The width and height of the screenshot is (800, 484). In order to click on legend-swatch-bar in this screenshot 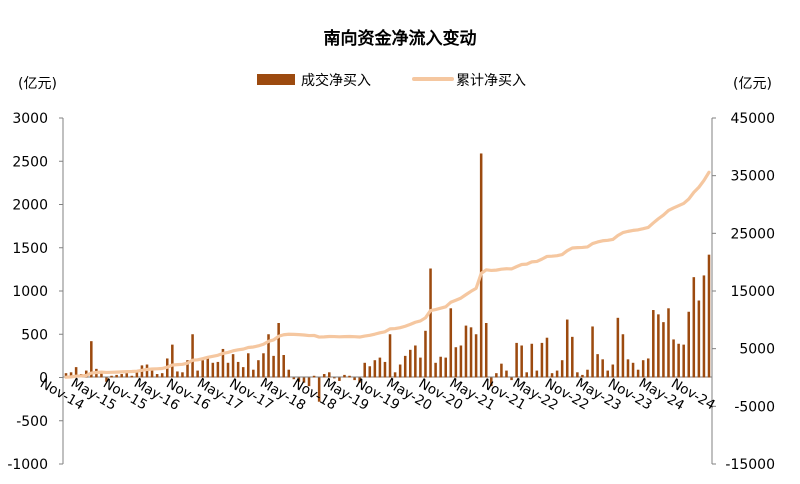, I will do `click(276, 79)`.